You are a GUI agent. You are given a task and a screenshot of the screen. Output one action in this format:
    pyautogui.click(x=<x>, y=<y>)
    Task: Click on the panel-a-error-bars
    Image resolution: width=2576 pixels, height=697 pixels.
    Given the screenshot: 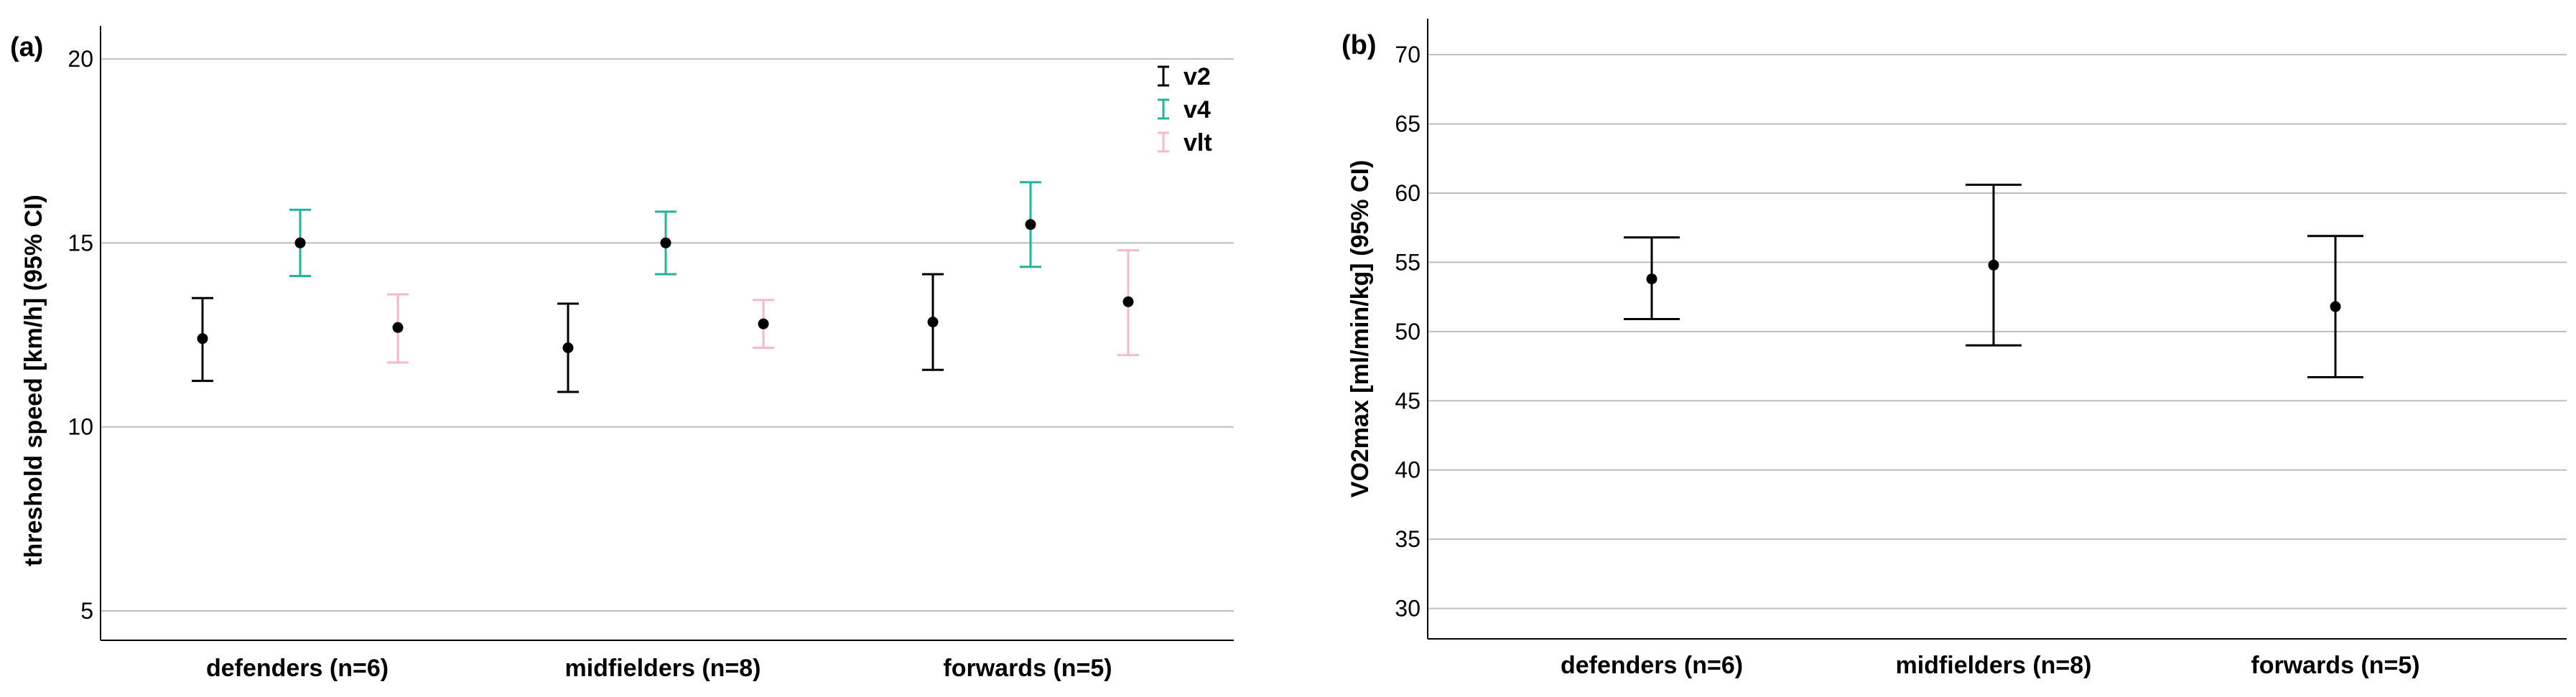 What is the action you would take?
    pyautogui.click(x=665, y=287)
    